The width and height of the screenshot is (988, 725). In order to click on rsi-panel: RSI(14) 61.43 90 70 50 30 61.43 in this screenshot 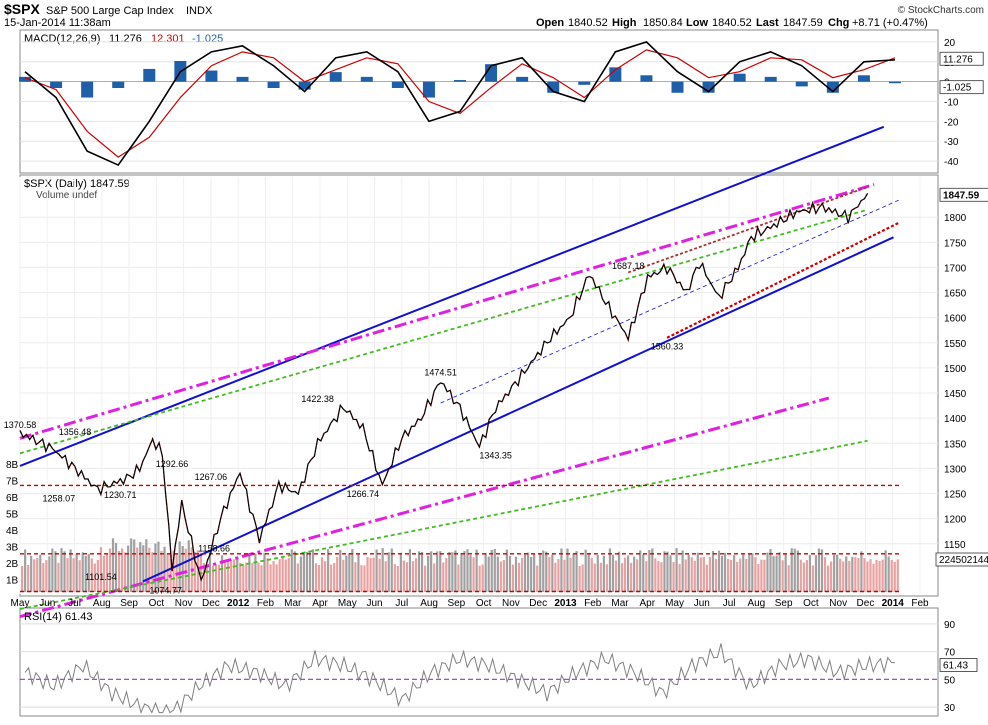, I will do `click(499, 663)`.